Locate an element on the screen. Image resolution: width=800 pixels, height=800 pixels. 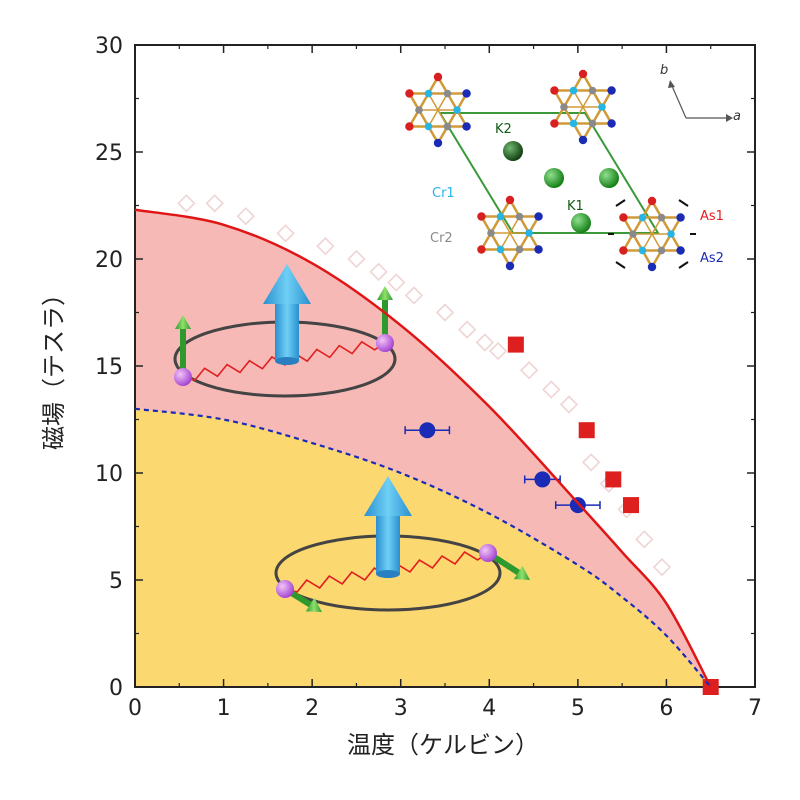
x-tick-label: 2 is located at coordinates (312, 708).